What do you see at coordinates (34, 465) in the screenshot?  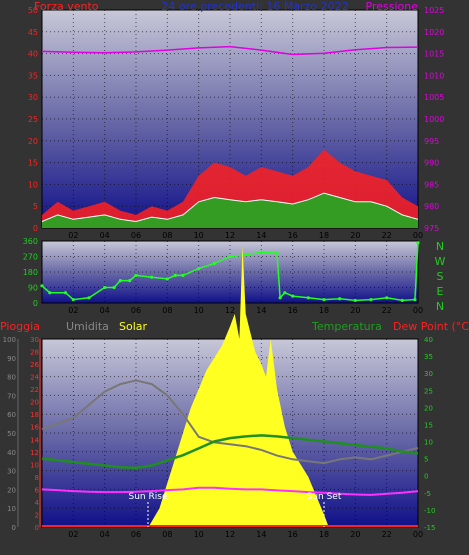 I see `rain-tick-label: 10` at bounding box center [34, 465].